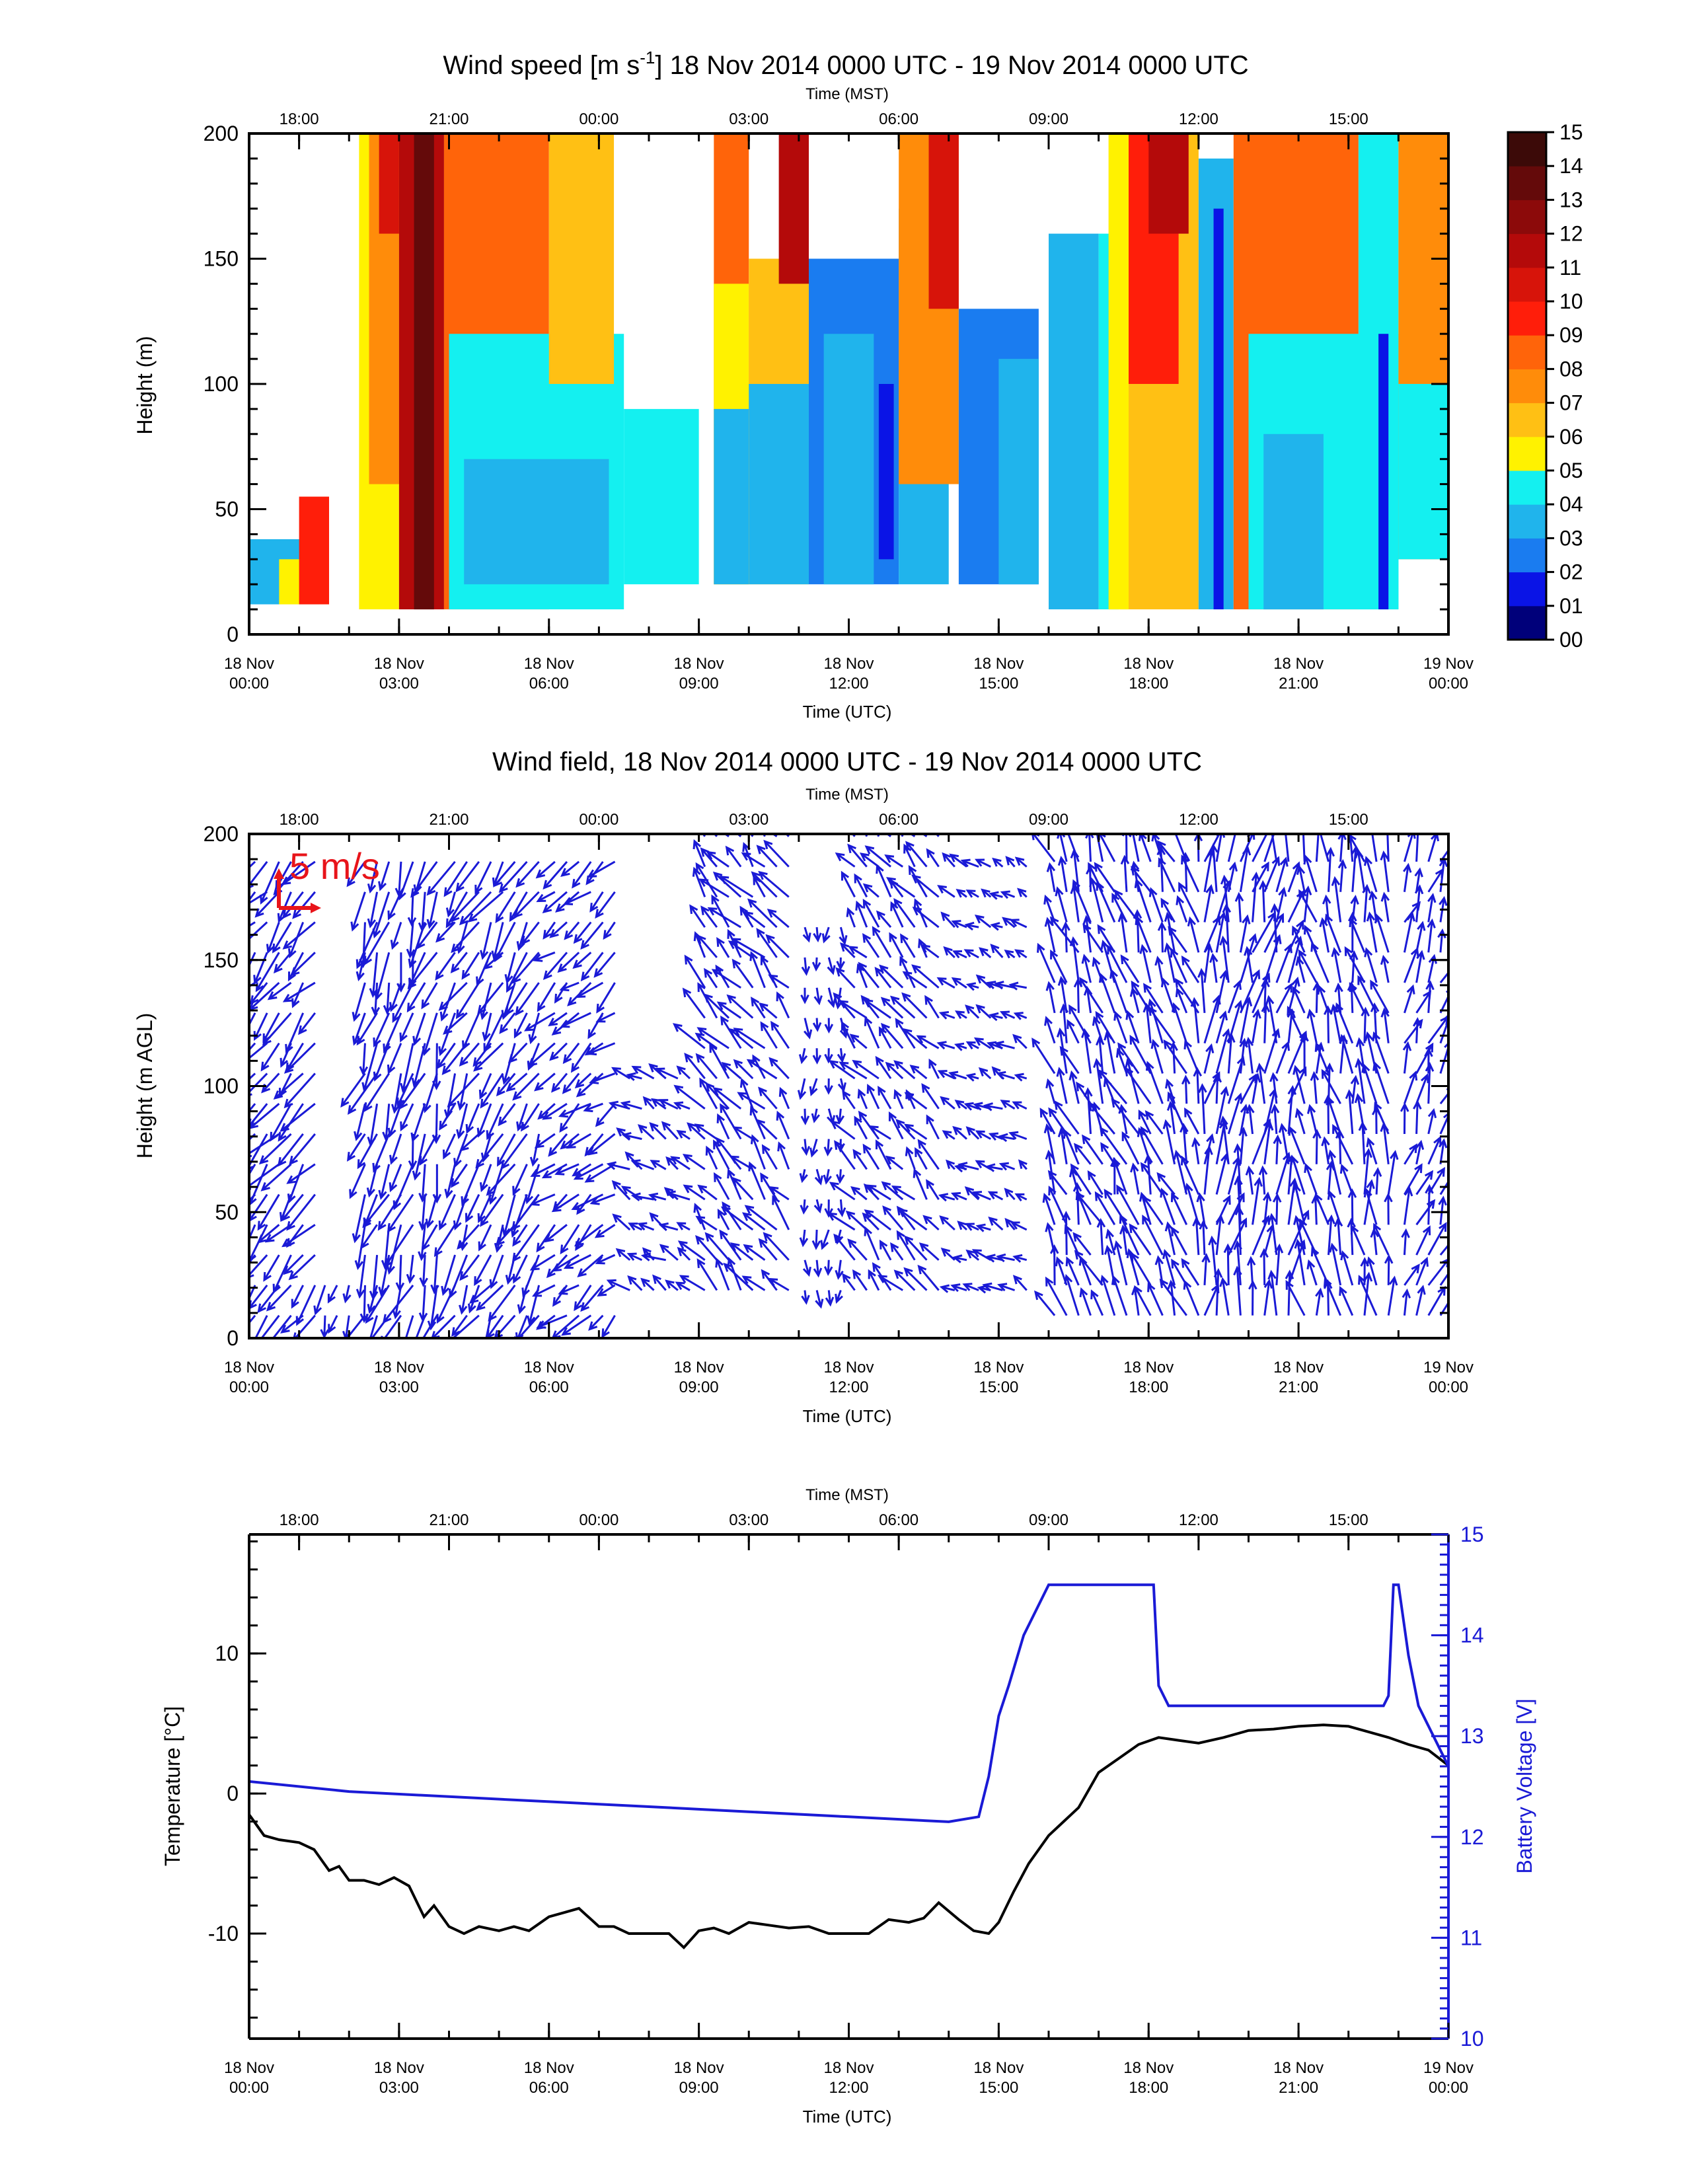 This screenshot has height=2184, width=1685. Describe the element at coordinates (847, 94) in the screenshot. I see `wind-speed-mst-axis-label: Time (MST)` at that location.